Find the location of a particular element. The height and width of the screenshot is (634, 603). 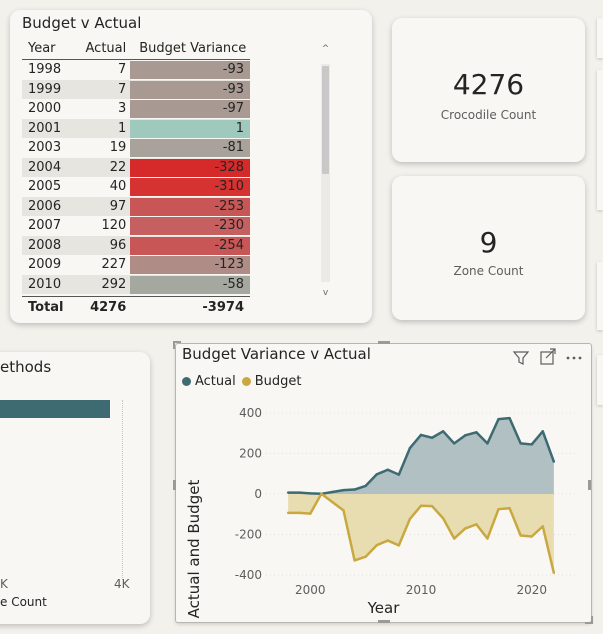

resize-handle-top is located at coordinates (384, 342).